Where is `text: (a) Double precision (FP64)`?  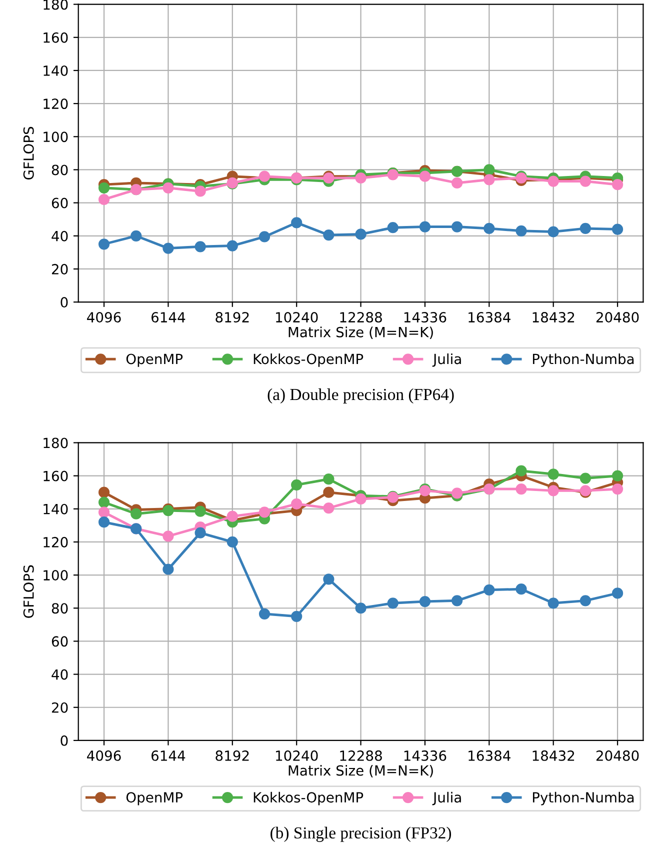
text: (a) Double precision (FP64) is located at coordinates (361, 396).